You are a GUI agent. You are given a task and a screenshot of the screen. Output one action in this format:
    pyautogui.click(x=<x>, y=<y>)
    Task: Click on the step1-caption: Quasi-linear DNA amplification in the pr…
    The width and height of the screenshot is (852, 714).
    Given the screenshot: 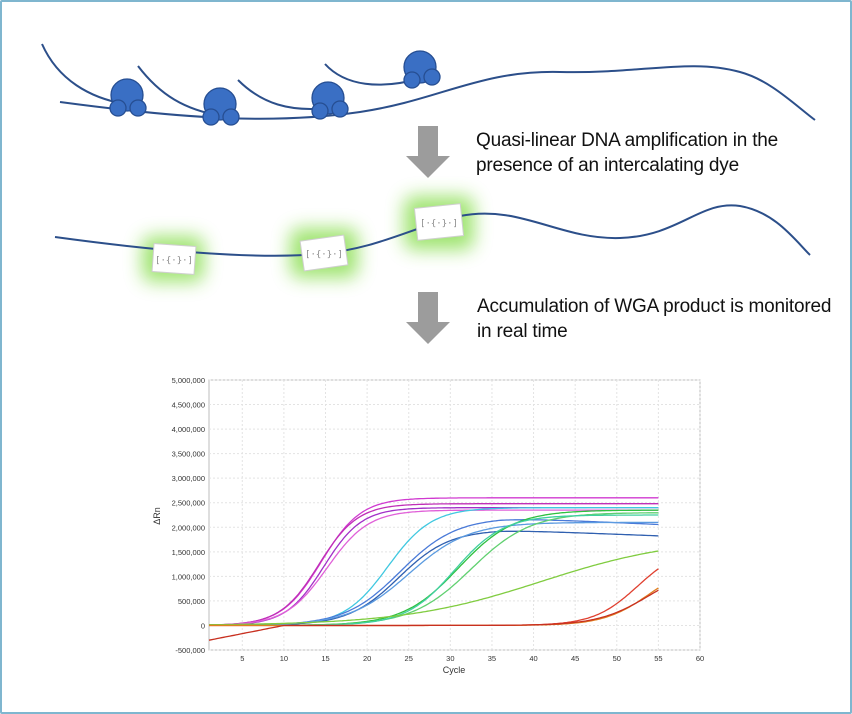 What is the action you would take?
    pyautogui.click(x=627, y=153)
    